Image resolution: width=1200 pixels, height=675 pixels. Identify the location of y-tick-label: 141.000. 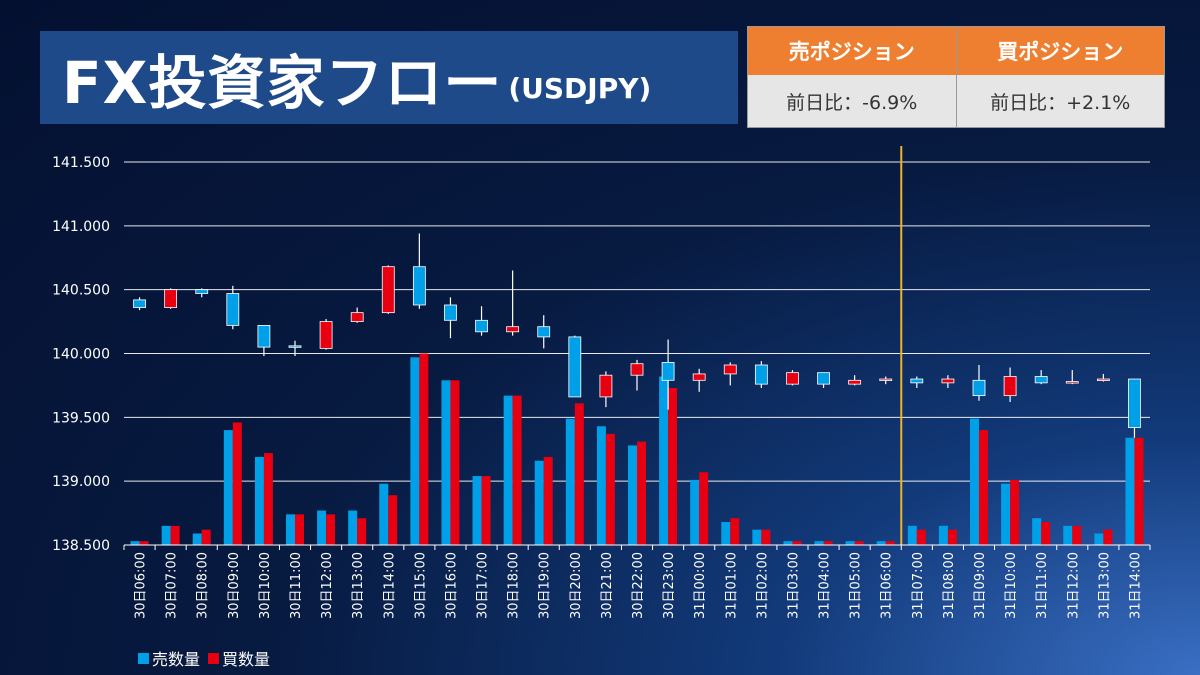
(81, 227).